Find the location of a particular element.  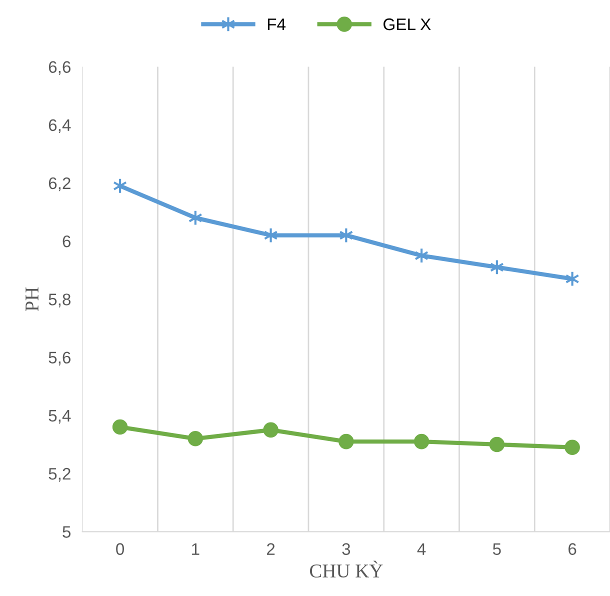

x-tick-label: 4 is located at coordinates (421, 549).